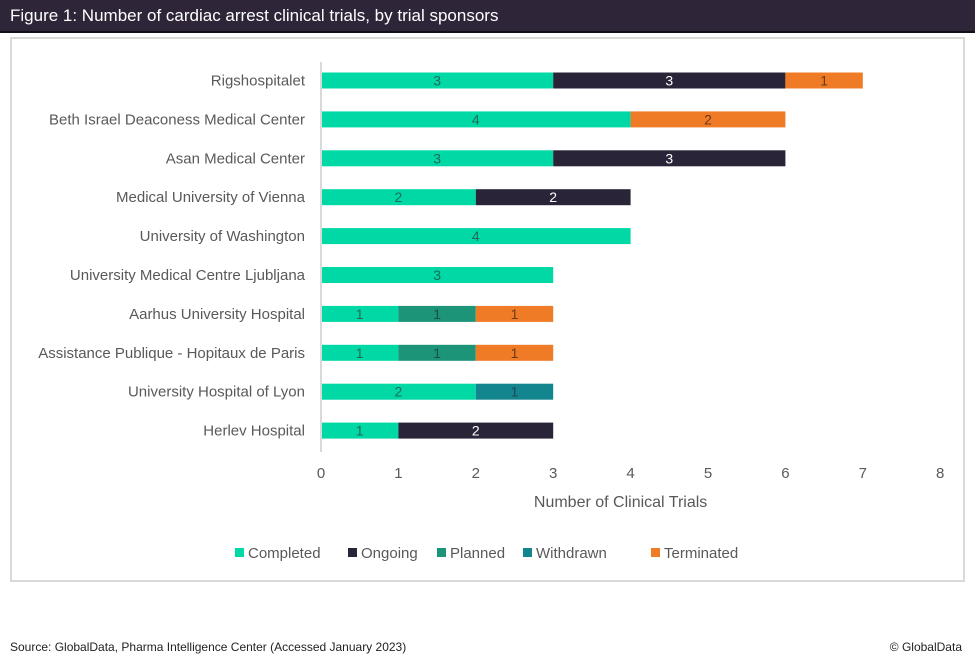 The width and height of the screenshot is (975, 668). I want to click on bar-terminated-beth-israel-deaconess-medical-center, so click(708, 119).